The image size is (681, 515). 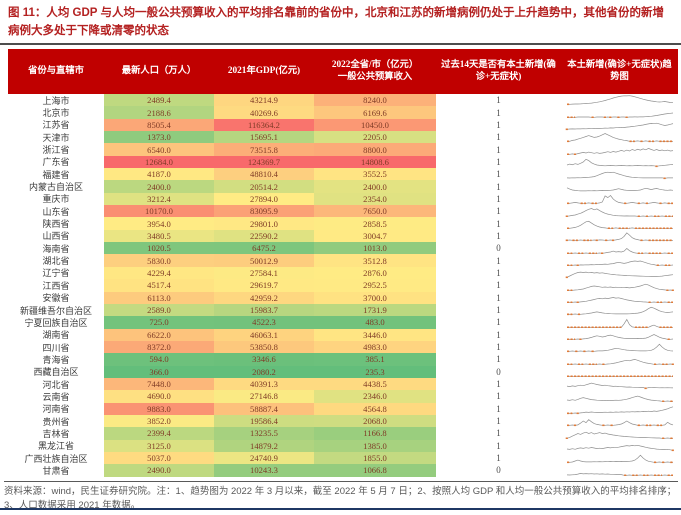 I want to click on revenue-value: 3004.7, so click(x=375, y=236).